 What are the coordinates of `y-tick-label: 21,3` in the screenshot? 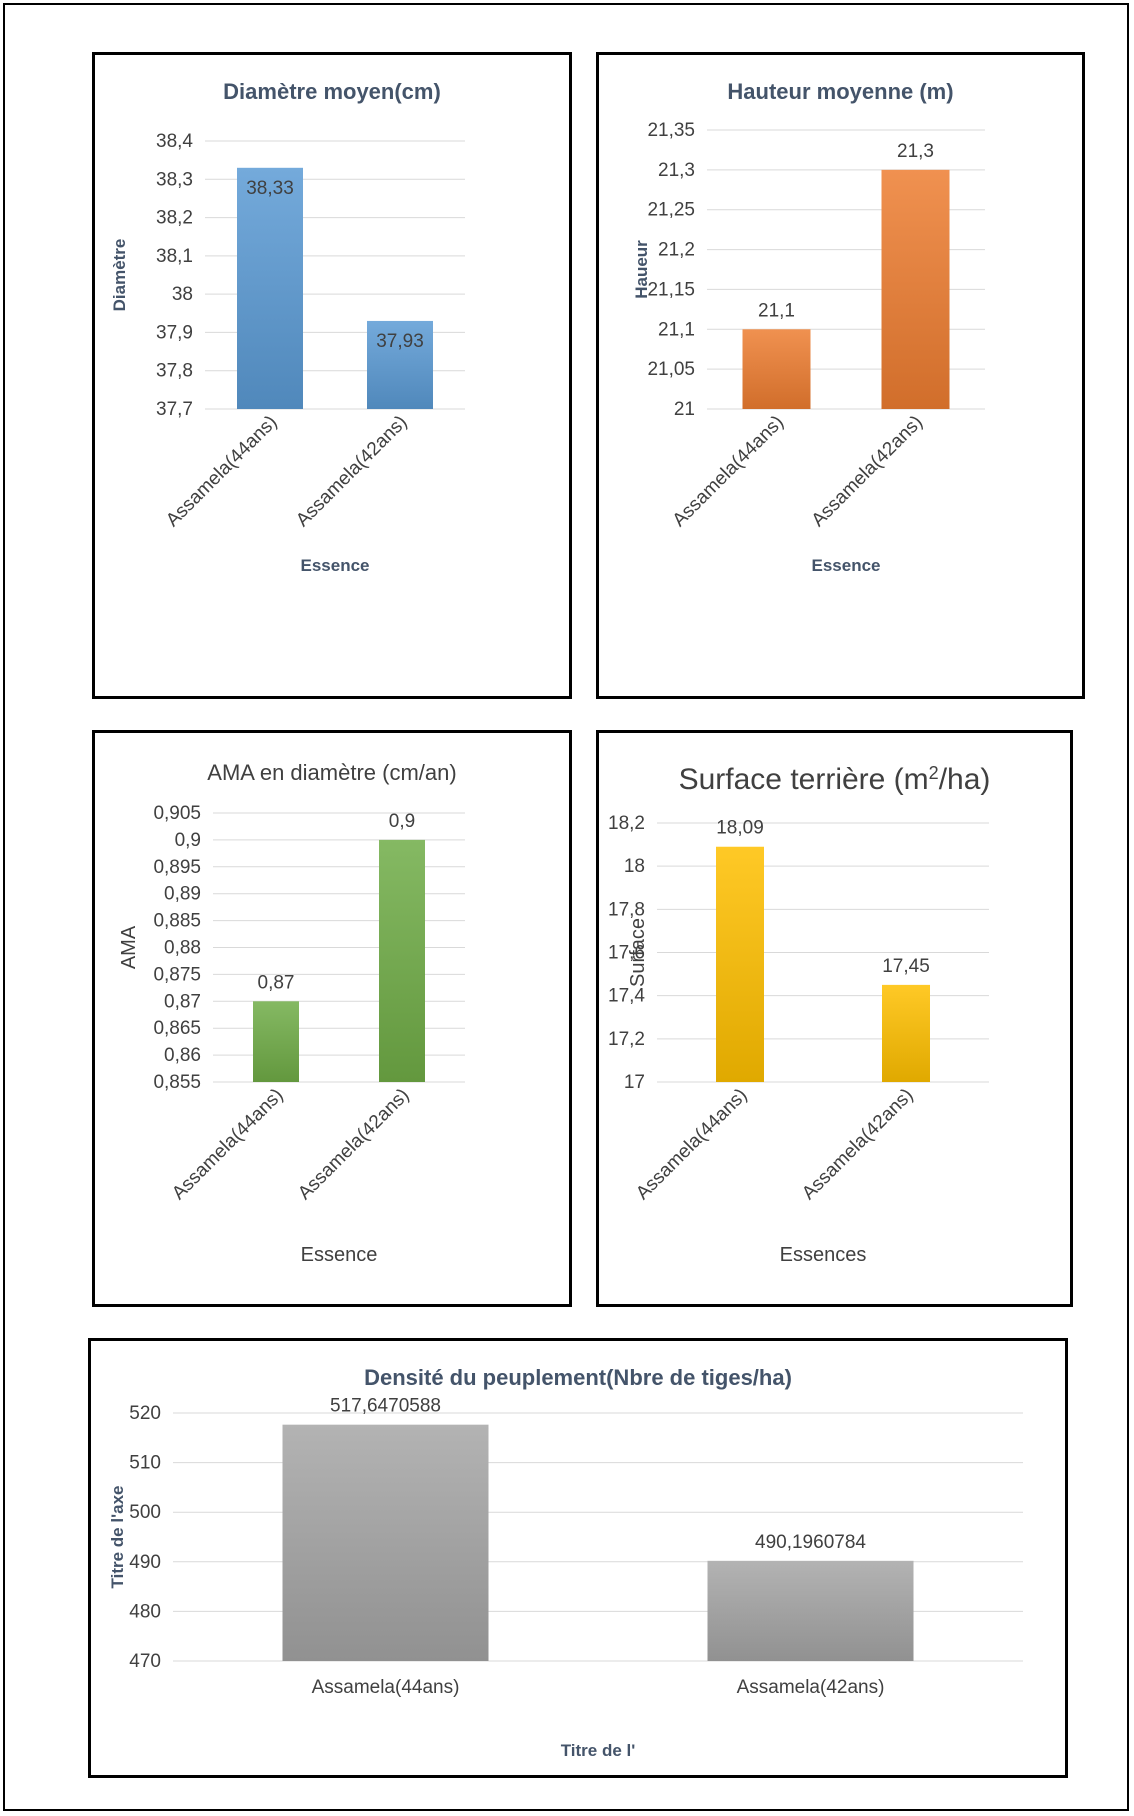 It's located at (676, 170).